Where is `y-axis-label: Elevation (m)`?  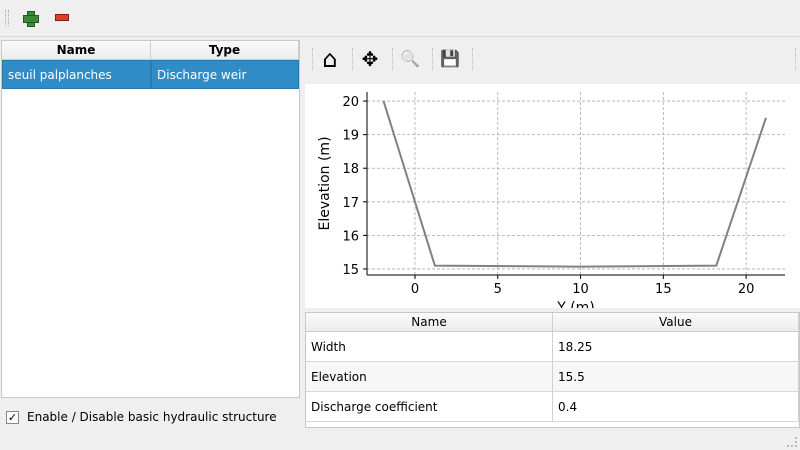
y-axis-label: Elevation (m) is located at coordinates (325, 183).